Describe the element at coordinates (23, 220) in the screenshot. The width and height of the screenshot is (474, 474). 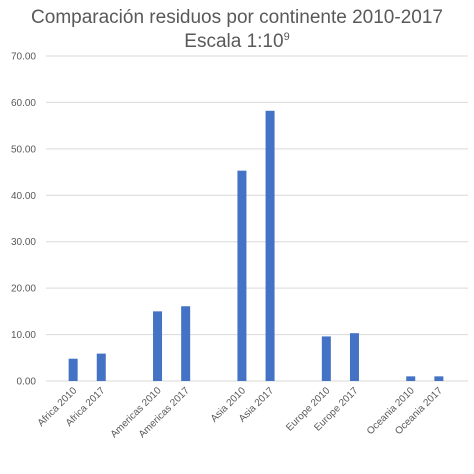
I see `y-axis-ticks: 0.00 10.00 20.00 30.00 40.00 50.00 60.00 70.00` at that location.